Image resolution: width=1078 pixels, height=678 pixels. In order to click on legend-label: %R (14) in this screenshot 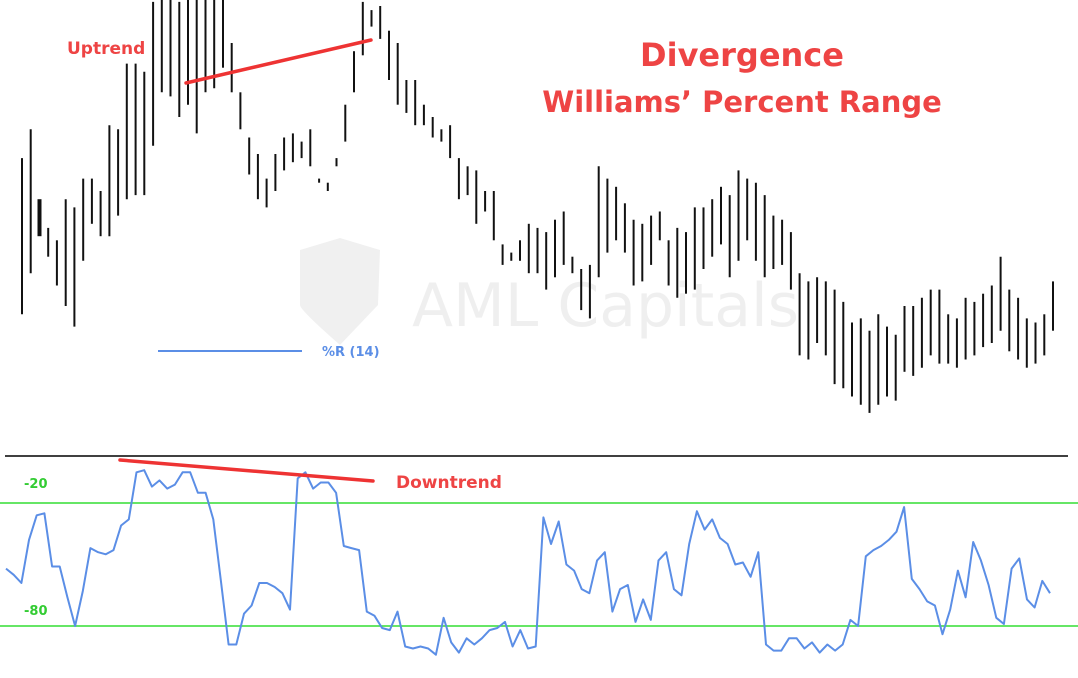, I will do `click(351, 352)`.